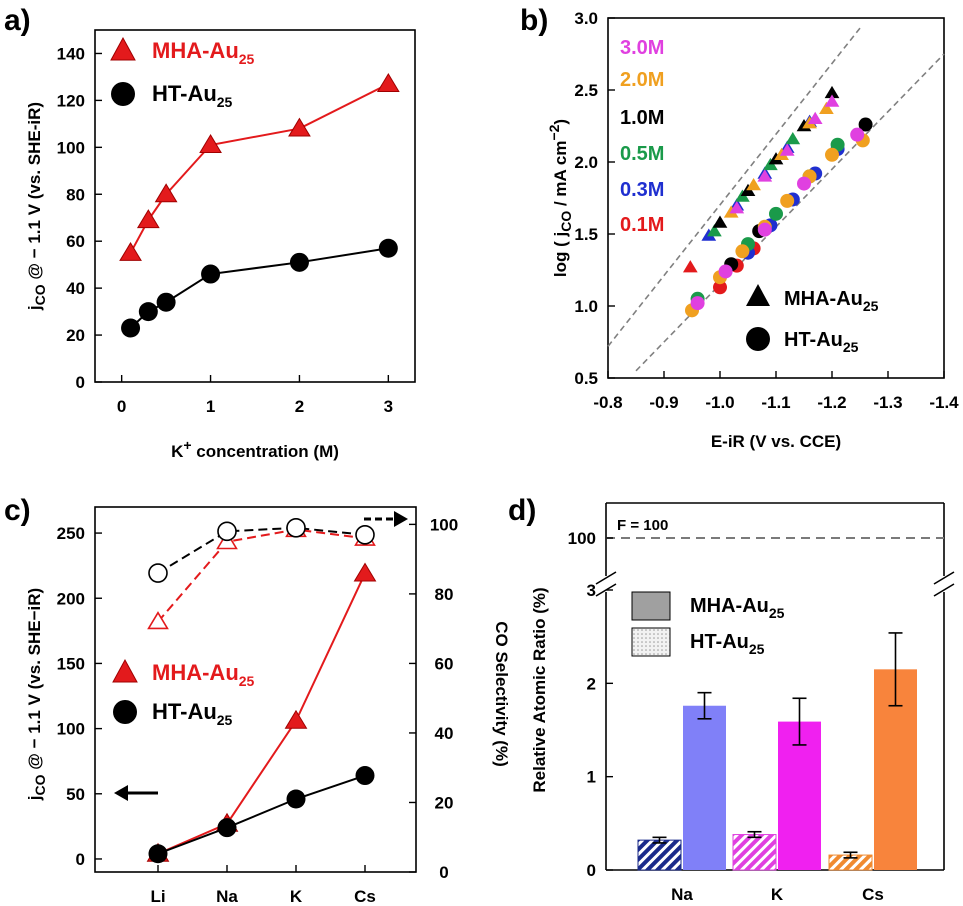 The image size is (963, 906). Describe the element at coordinates (776, 441) in the screenshot. I see `panel-b-x-axis-label: E-iR (V vs. CCE)` at that location.